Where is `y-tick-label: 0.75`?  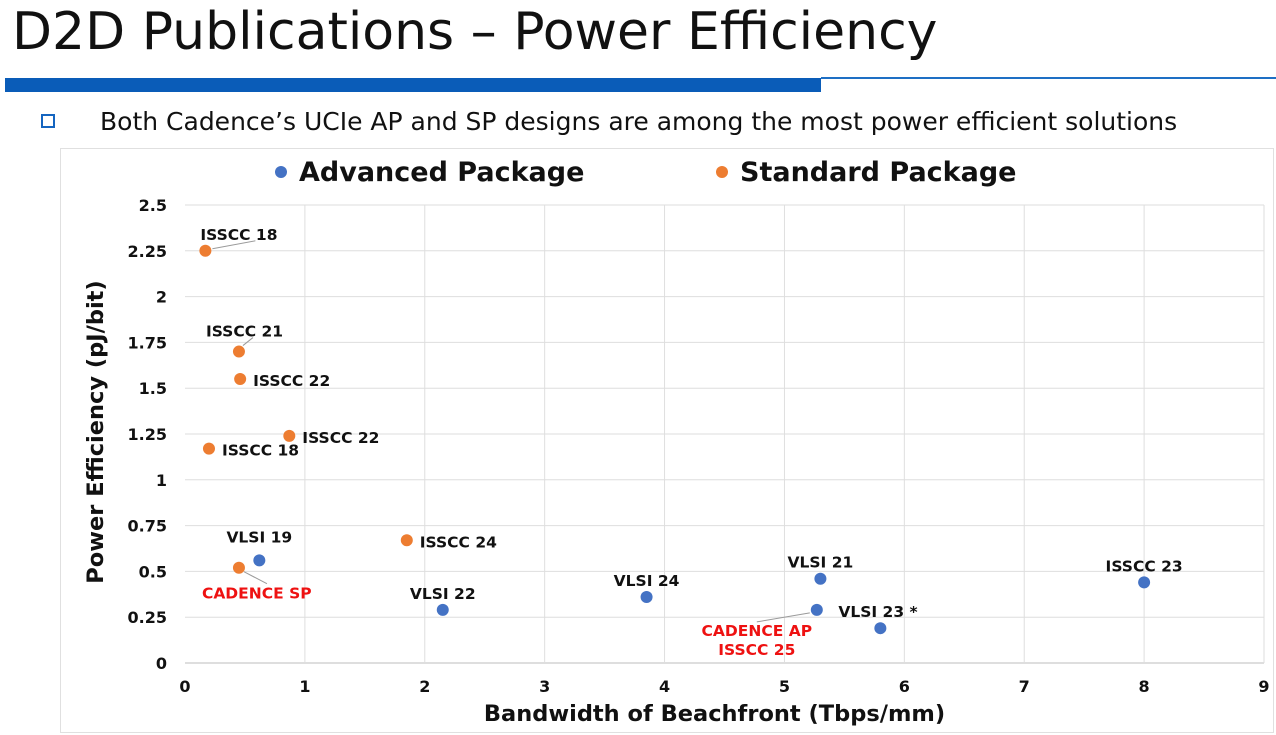 y-tick-label: 0.75 is located at coordinates (147, 526).